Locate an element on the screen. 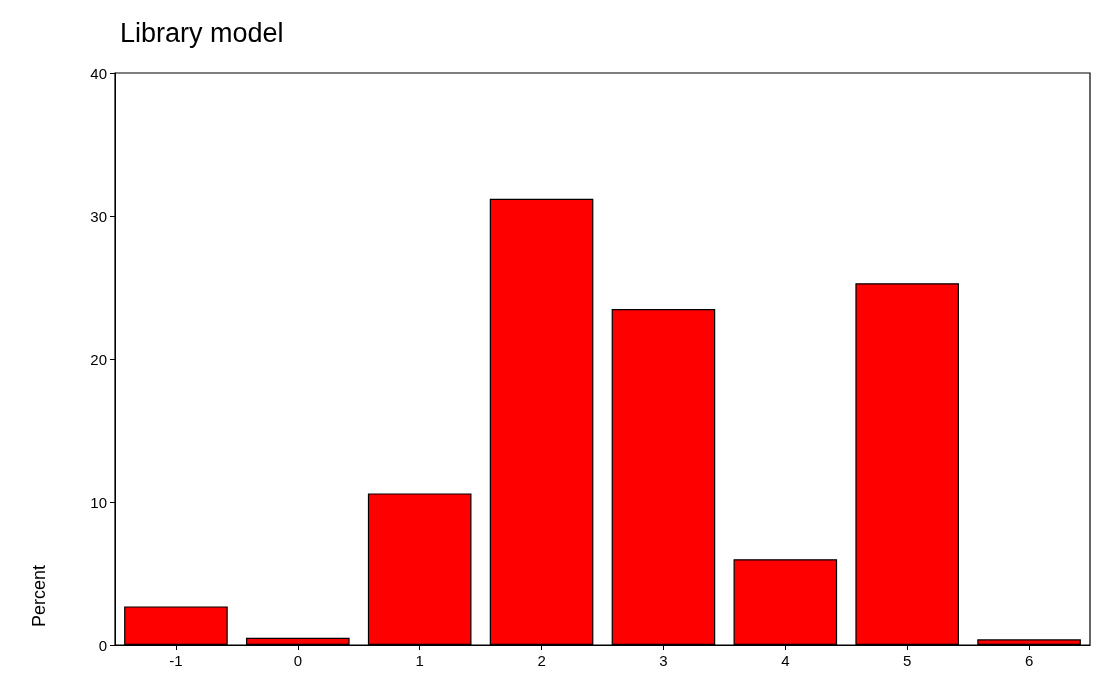 This screenshot has height=673, width=1104. y-axis-title: Percent is located at coordinates (39, 596).